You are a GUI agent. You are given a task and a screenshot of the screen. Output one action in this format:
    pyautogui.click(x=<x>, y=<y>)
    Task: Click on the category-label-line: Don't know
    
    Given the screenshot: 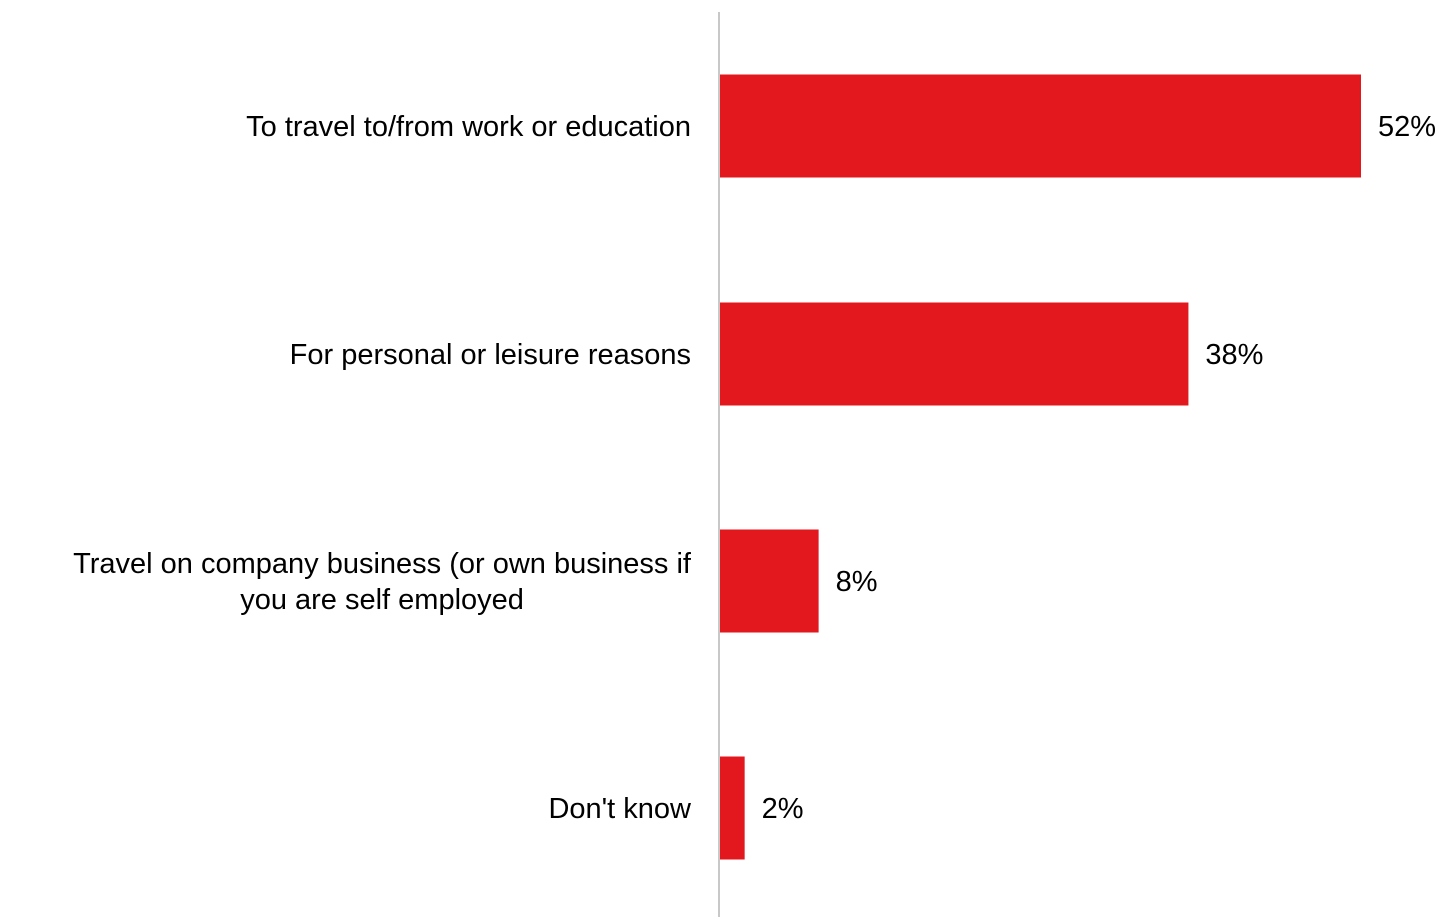 What is the action you would take?
    pyautogui.click(x=620, y=809)
    